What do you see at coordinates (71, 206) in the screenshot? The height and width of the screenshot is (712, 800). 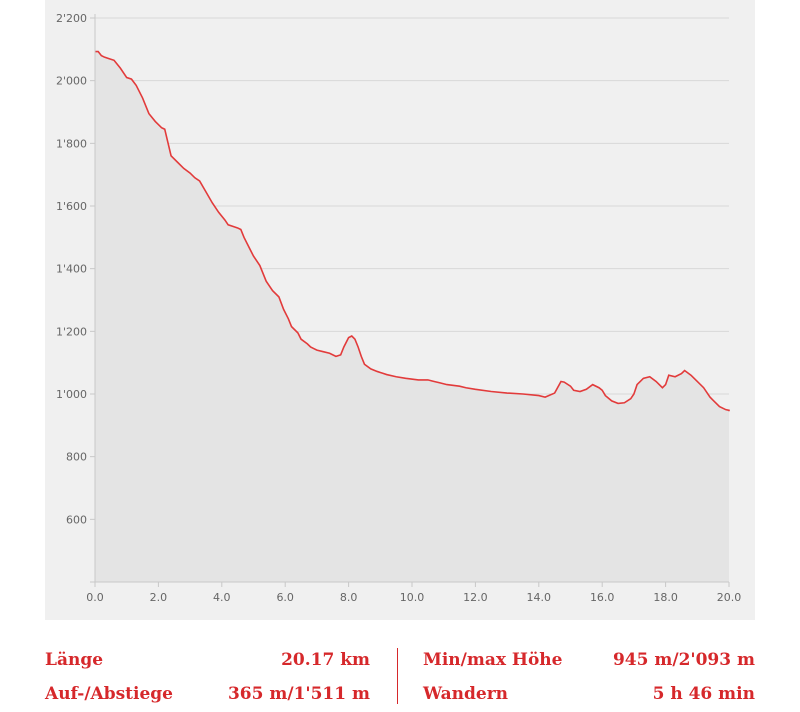 I see `y-tick-label: 1'600` at bounding box center [71, 206].